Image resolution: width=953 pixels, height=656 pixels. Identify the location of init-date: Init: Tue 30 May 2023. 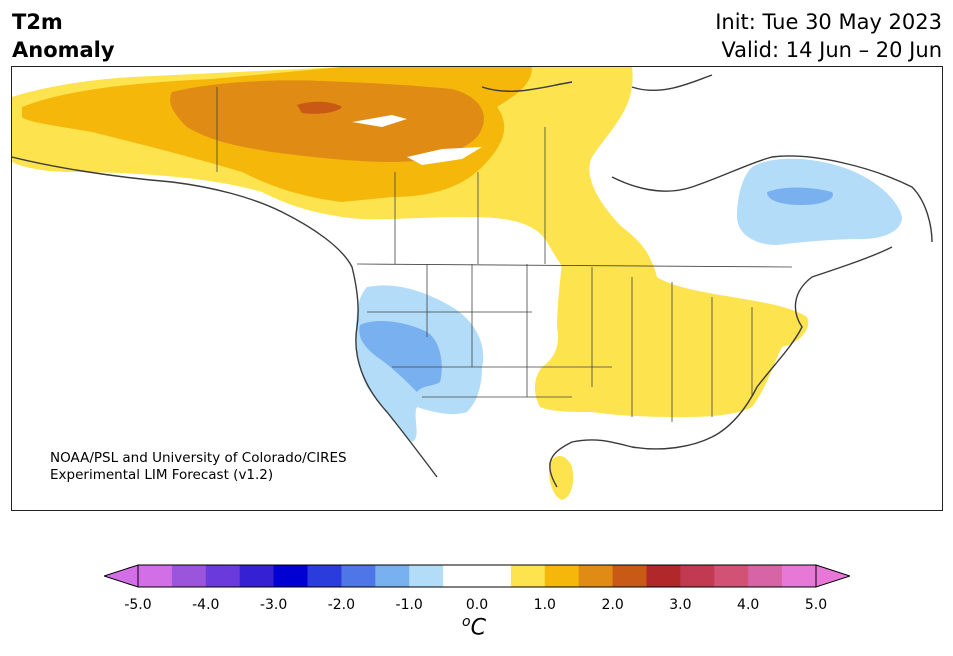
(828, 22).